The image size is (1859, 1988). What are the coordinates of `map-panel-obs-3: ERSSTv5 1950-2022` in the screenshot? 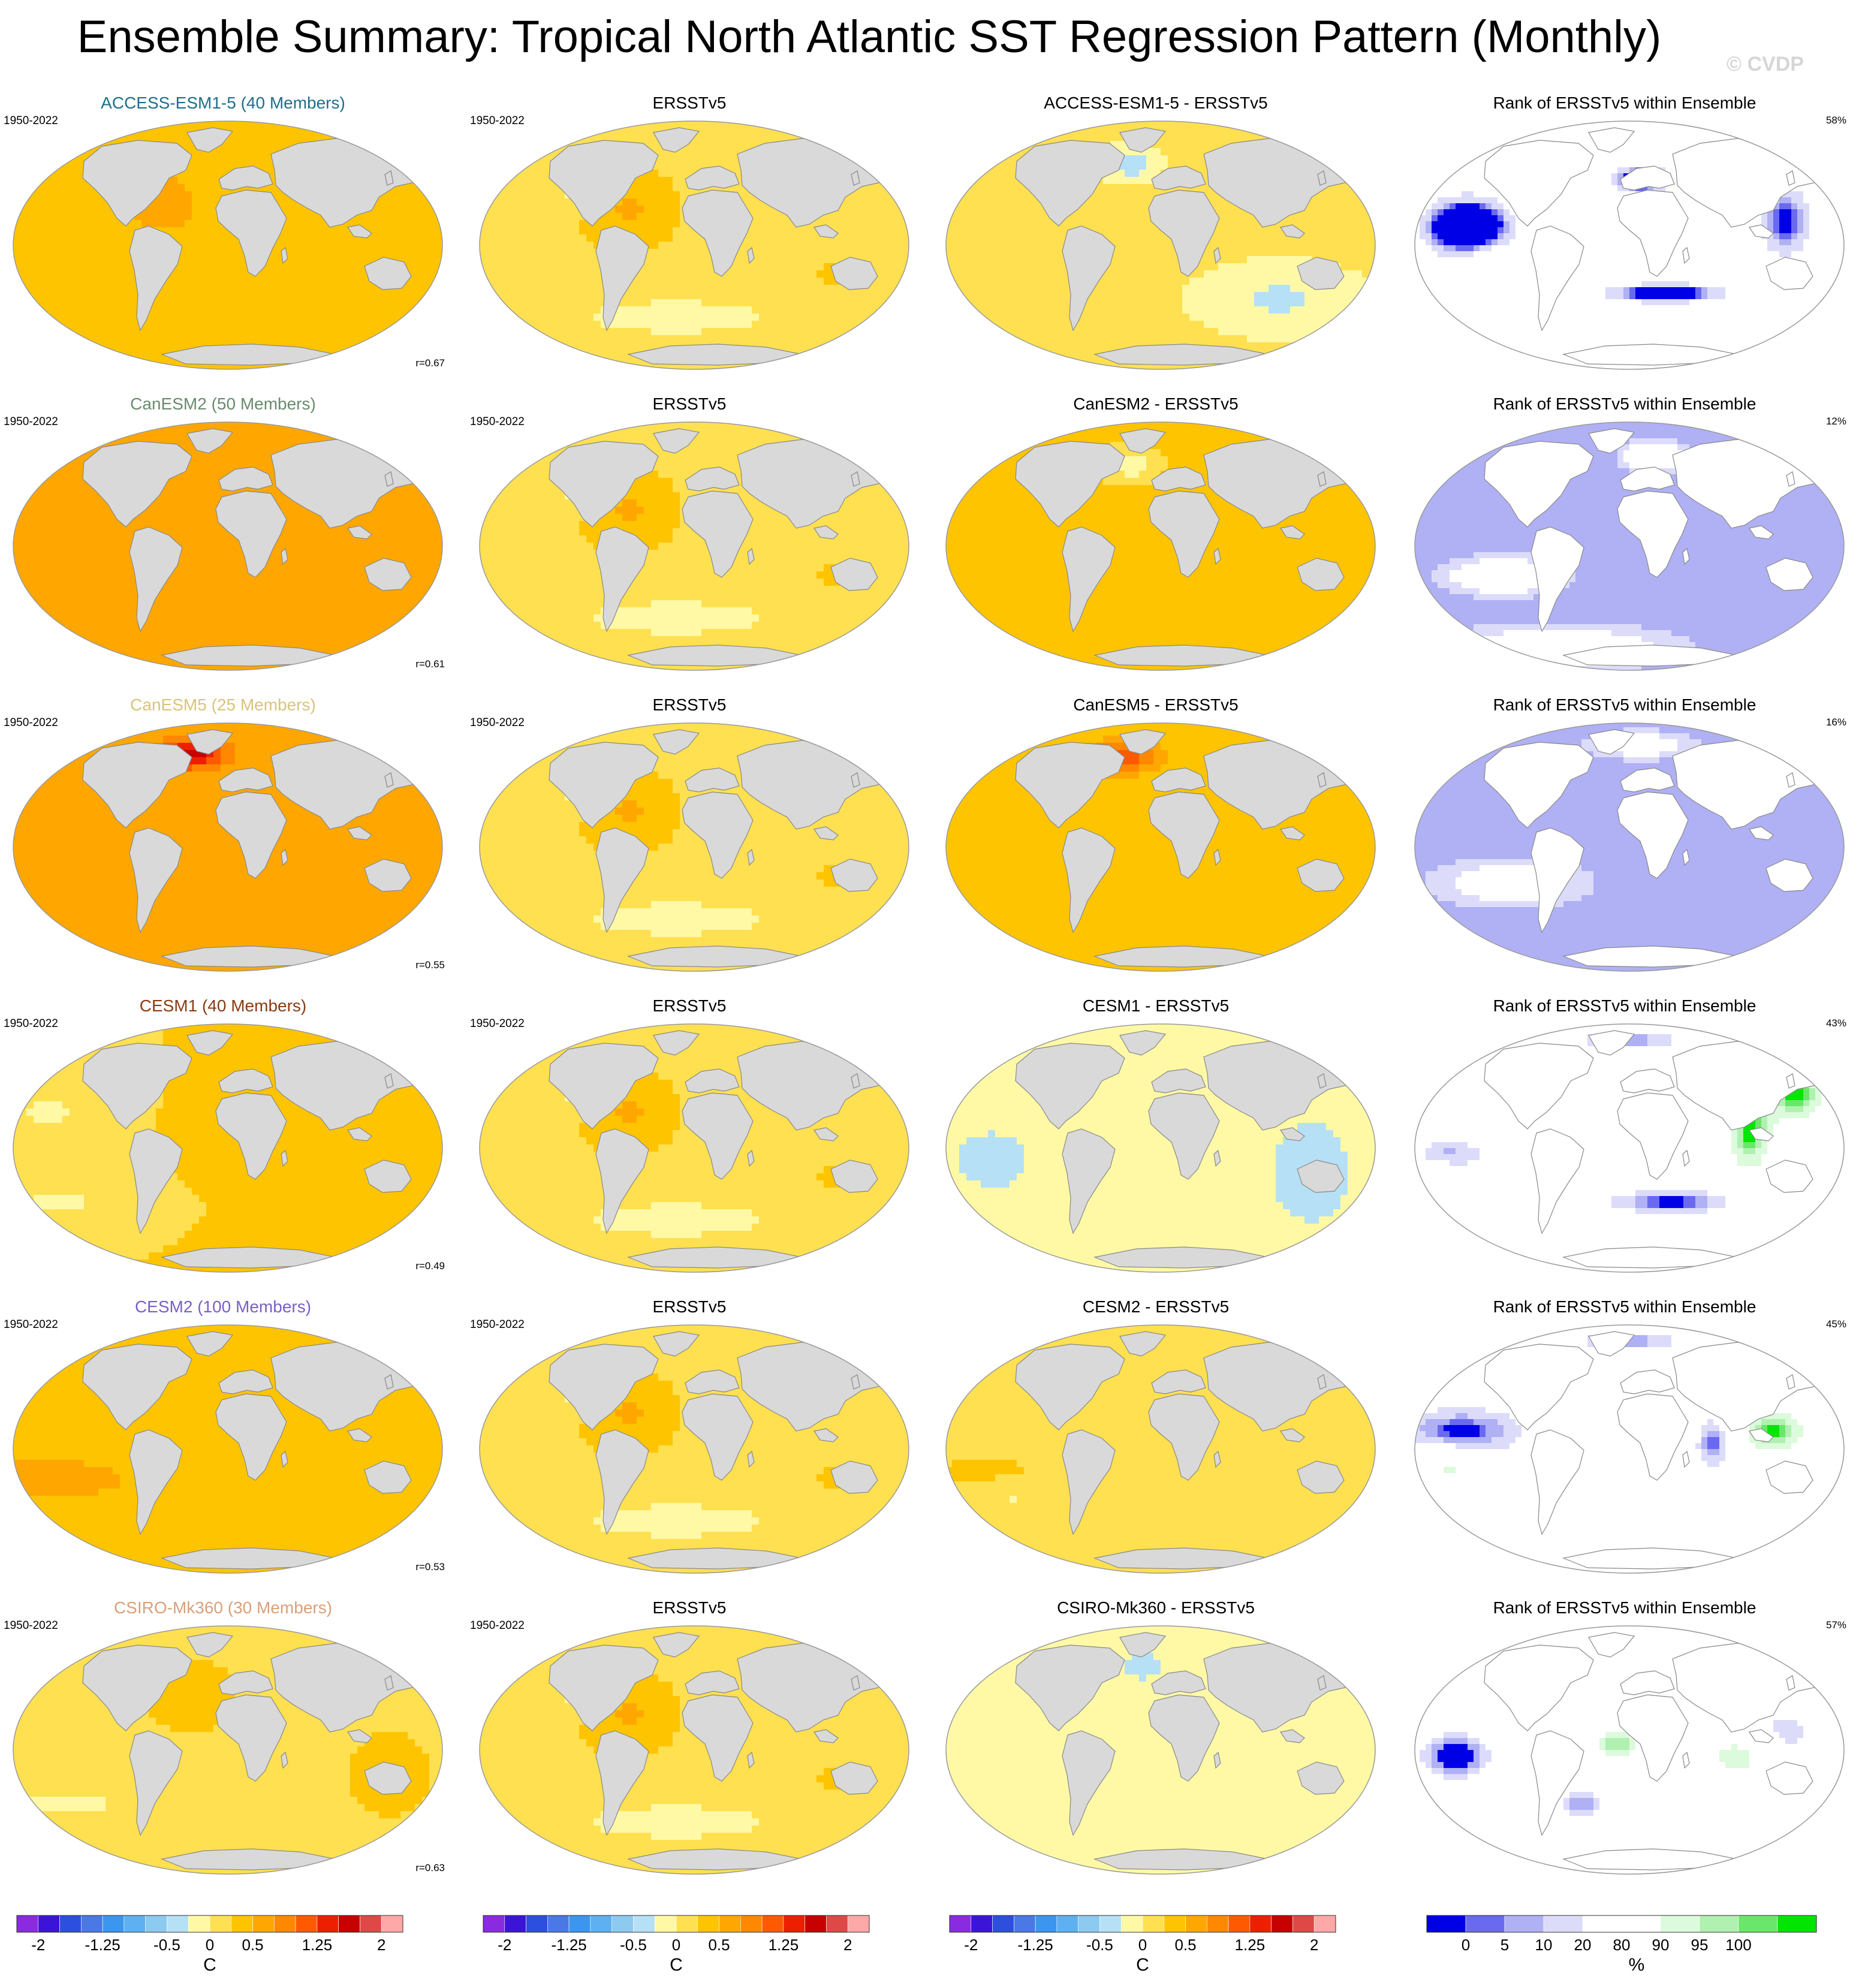 It's located at (689, 839).